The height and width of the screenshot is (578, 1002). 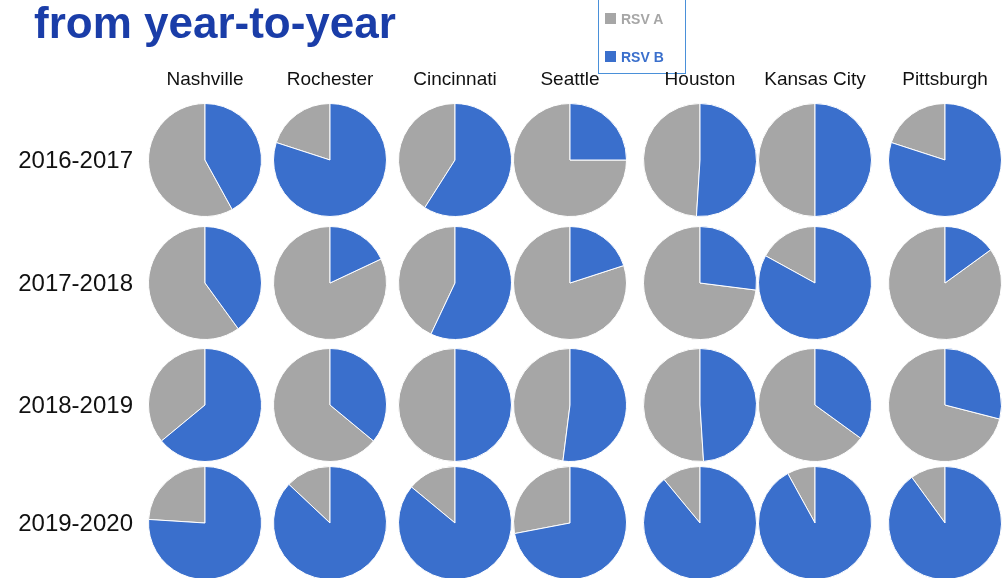 I want to click on chart-title: Seattle, so click(x=570, y=79).